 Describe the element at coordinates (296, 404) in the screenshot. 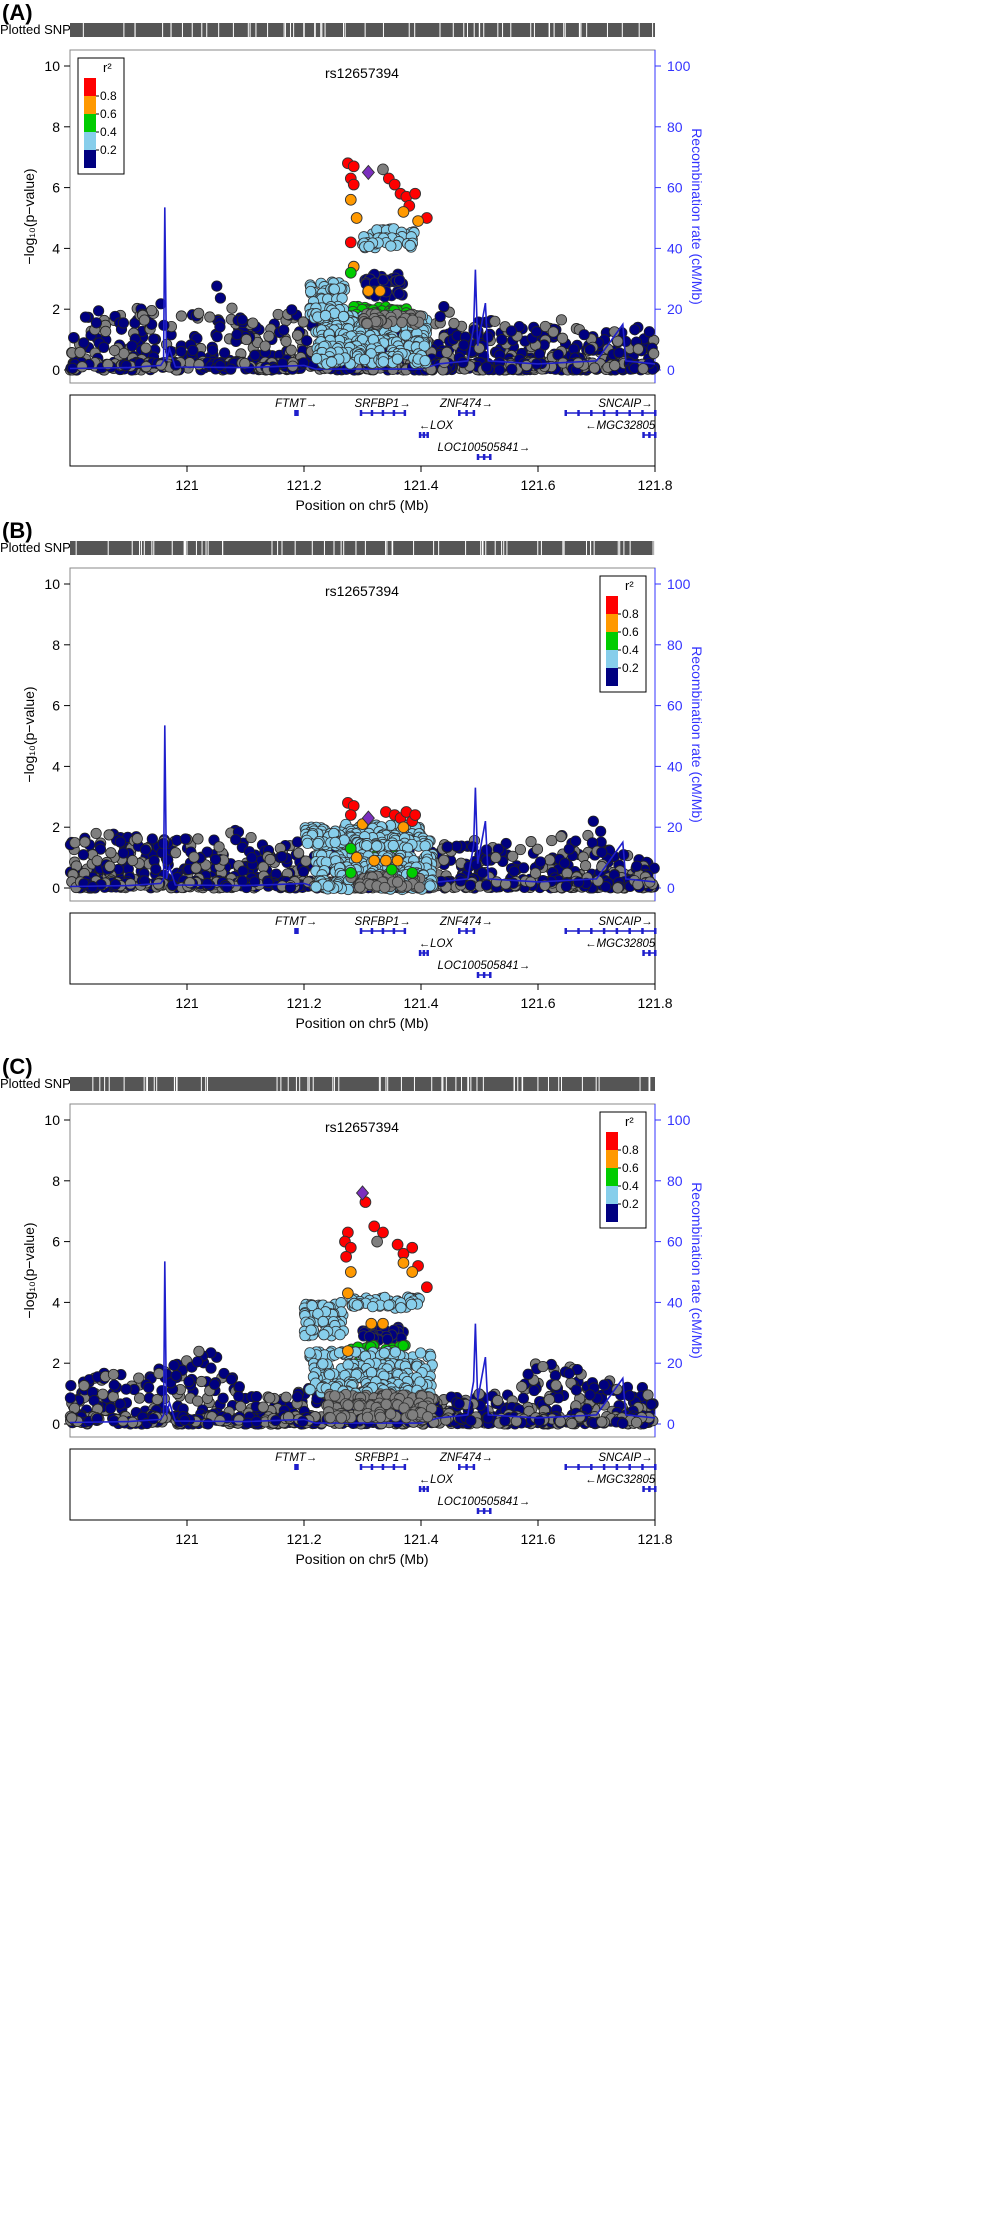

I see `gene-label: FTMT→` at that location.